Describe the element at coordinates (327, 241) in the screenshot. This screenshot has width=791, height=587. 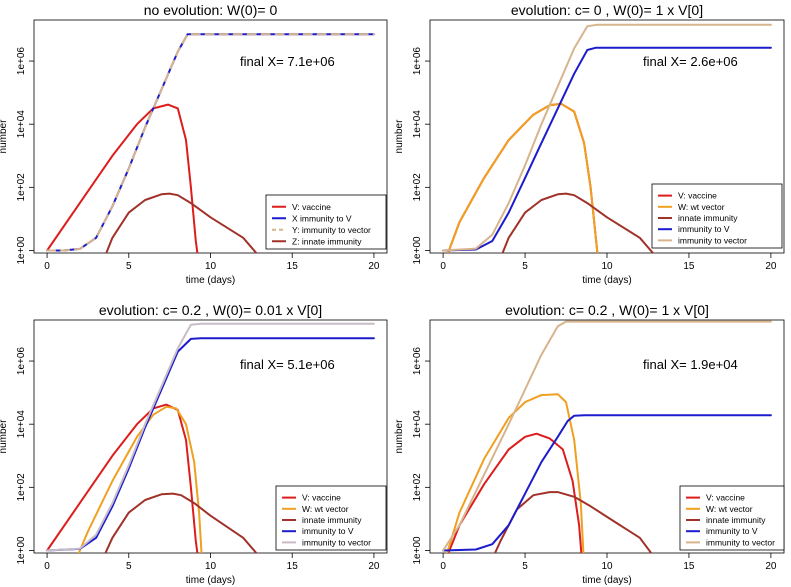
I see `legend-label: Z: innate immunity` at that location.